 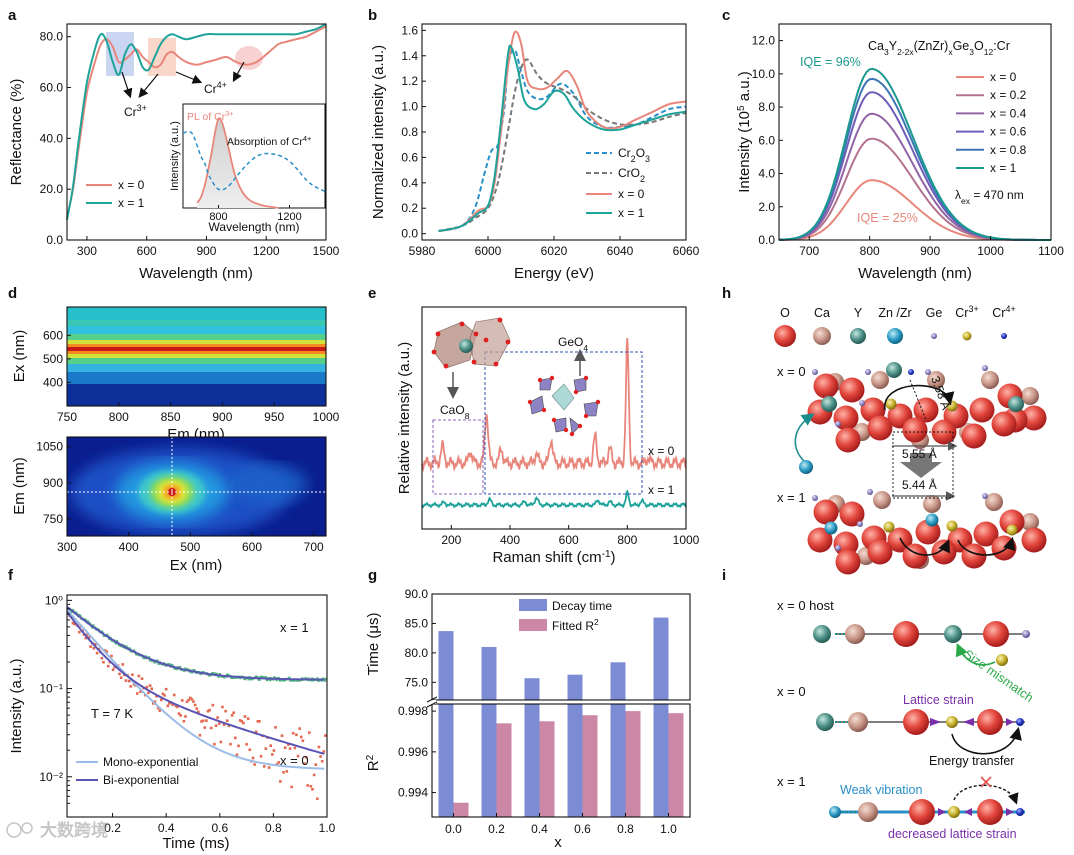 I want to click on panel-label-b: b, so click(x=372, y=15).